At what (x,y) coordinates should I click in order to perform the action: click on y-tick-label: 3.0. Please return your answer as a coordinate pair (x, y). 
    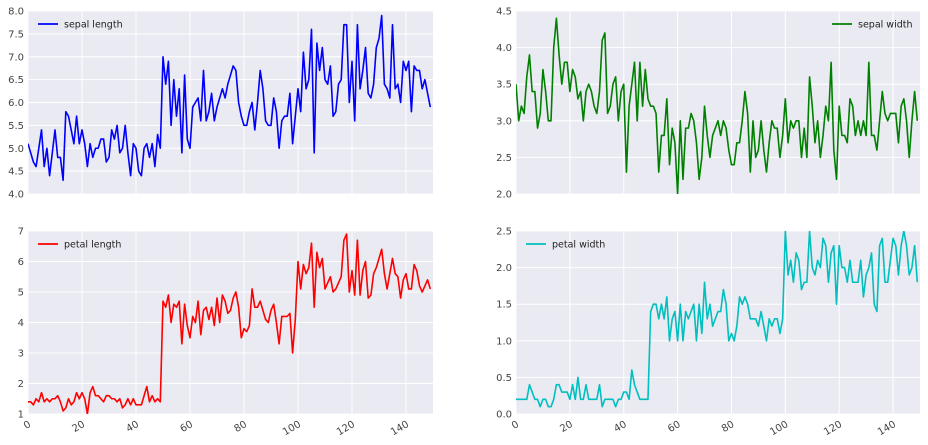
    Looking at the image, I should click on (504, 121).